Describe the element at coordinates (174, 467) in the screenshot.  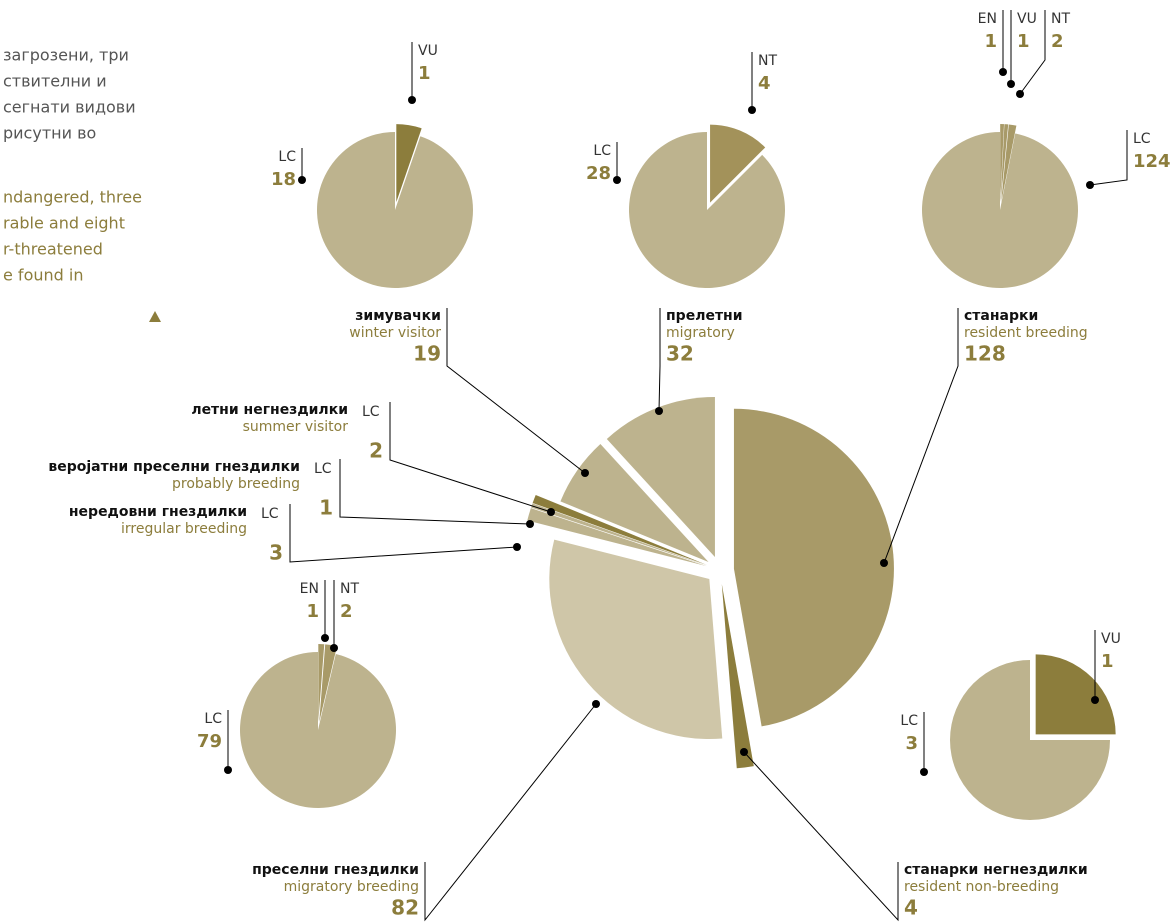
I see `local-name: веројатни преселни гнездилки` at that location.